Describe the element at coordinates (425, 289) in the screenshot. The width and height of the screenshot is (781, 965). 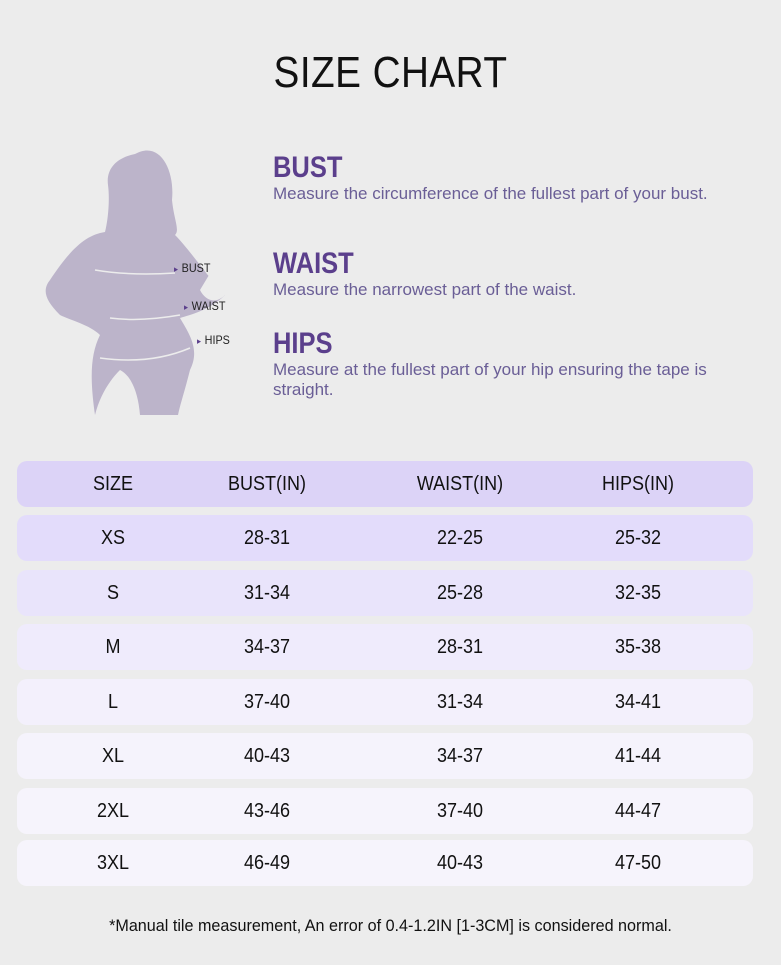
I see `waist-description: Measure the narrowest part of the waist.` at that location.